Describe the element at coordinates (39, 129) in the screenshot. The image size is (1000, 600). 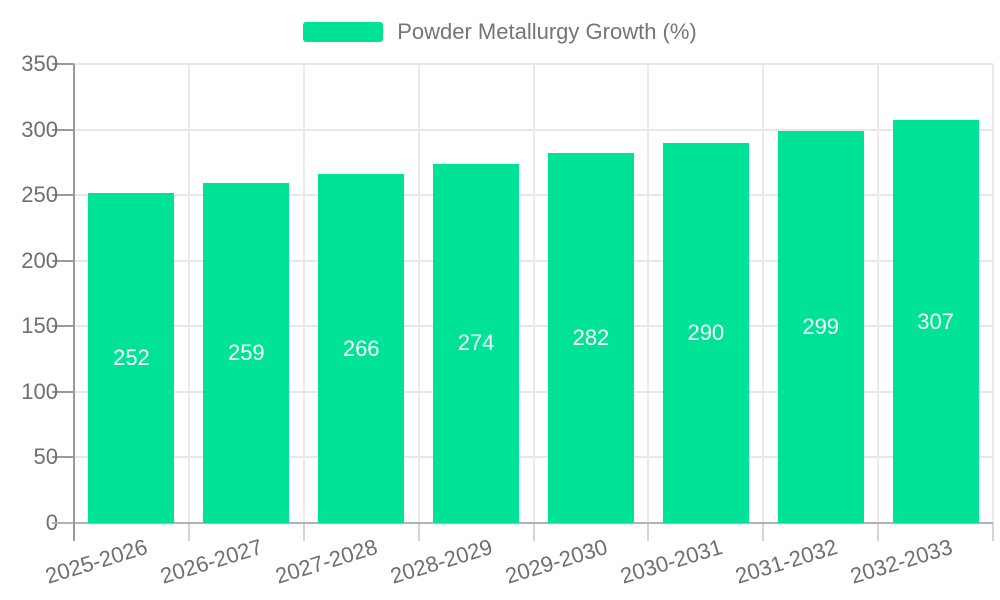
I see `y-axis-label: 300` at that location.